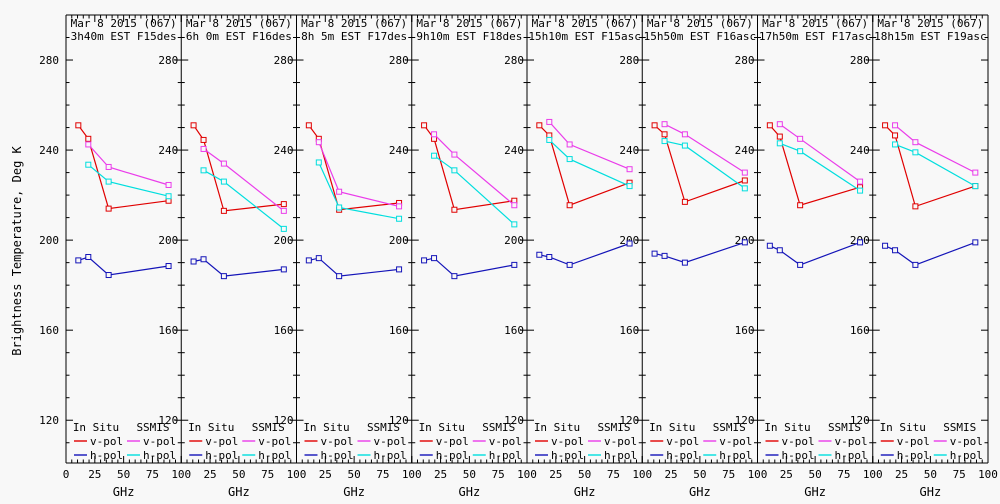  What do you see at coordinates (930, 36) in the screenshot?
I see `panel-title-time: 18h15m EST F19asc` at bounding box center [930, 36].